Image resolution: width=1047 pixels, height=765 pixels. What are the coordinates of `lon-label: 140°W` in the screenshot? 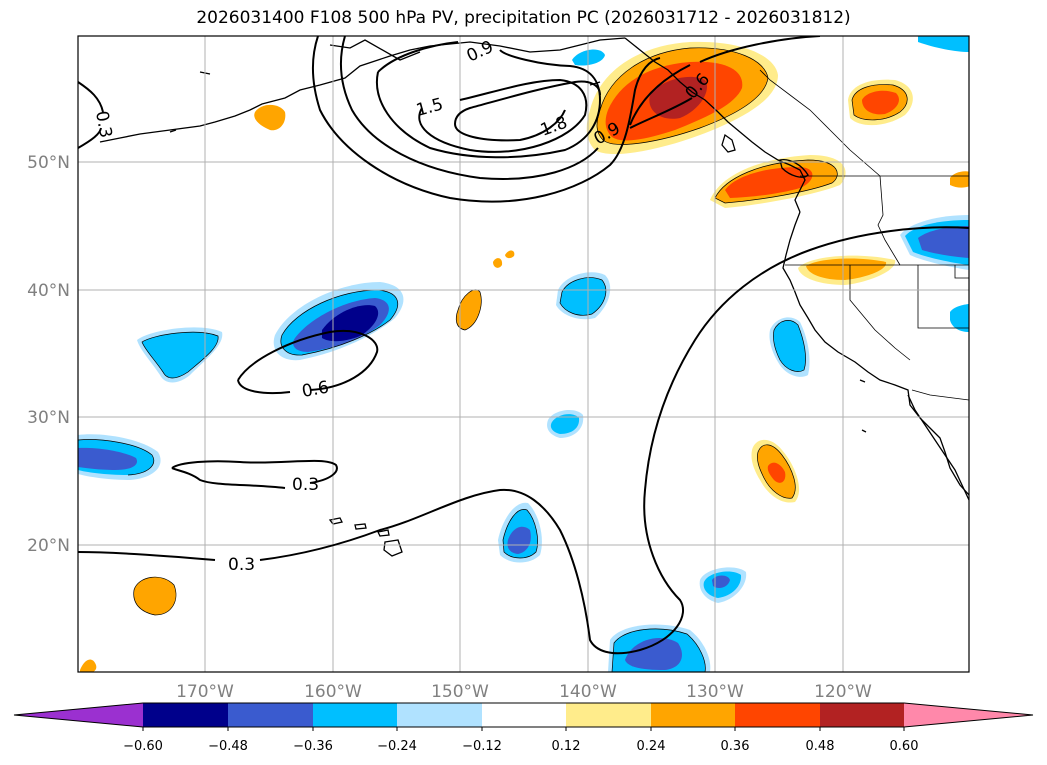 It's located at (588, 692).